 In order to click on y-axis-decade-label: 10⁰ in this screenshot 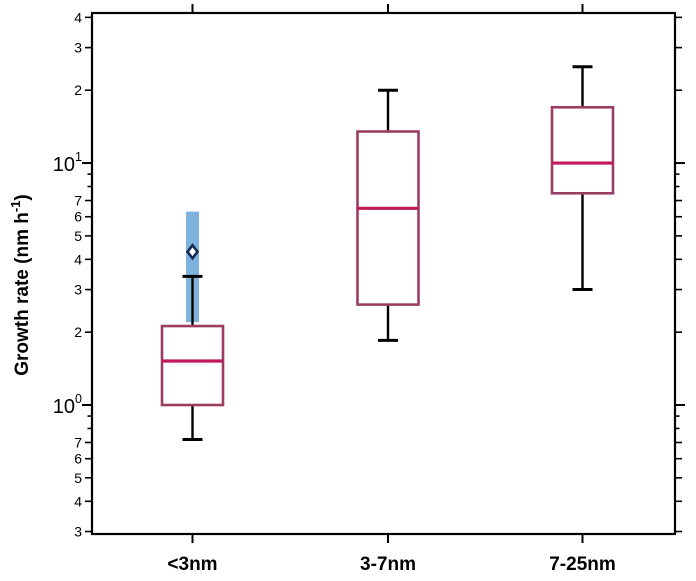, I will do `click(67, 405)`.